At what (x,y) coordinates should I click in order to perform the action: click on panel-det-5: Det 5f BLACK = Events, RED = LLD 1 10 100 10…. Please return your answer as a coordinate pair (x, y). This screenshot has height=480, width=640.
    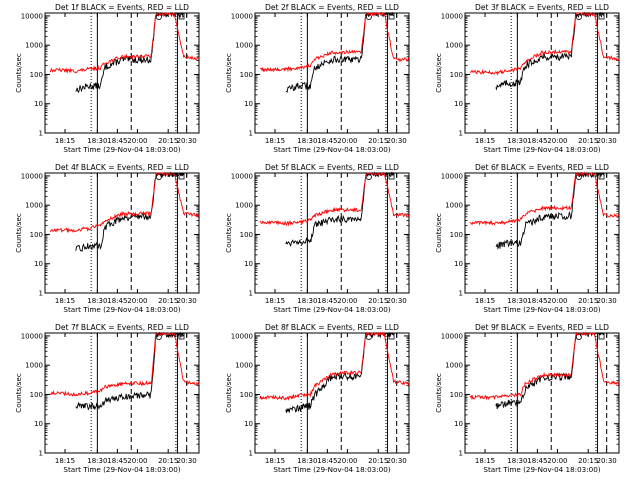
    Looking at the image, I should click on (317, 238).